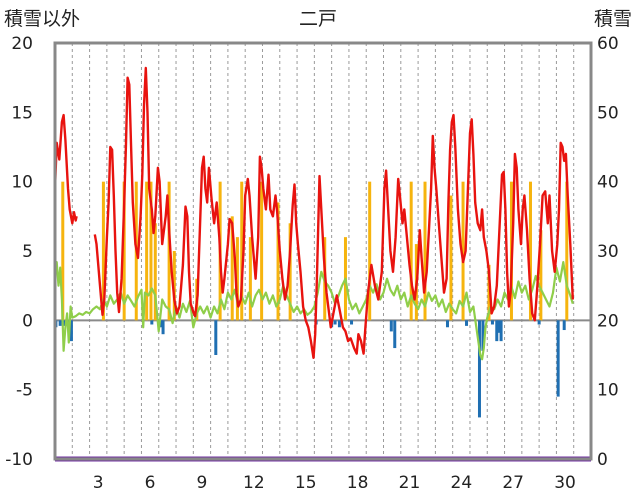  Describe the element at coordinates (565, 483) in the screenshot. I see `x-tick-label: 30` at that location.